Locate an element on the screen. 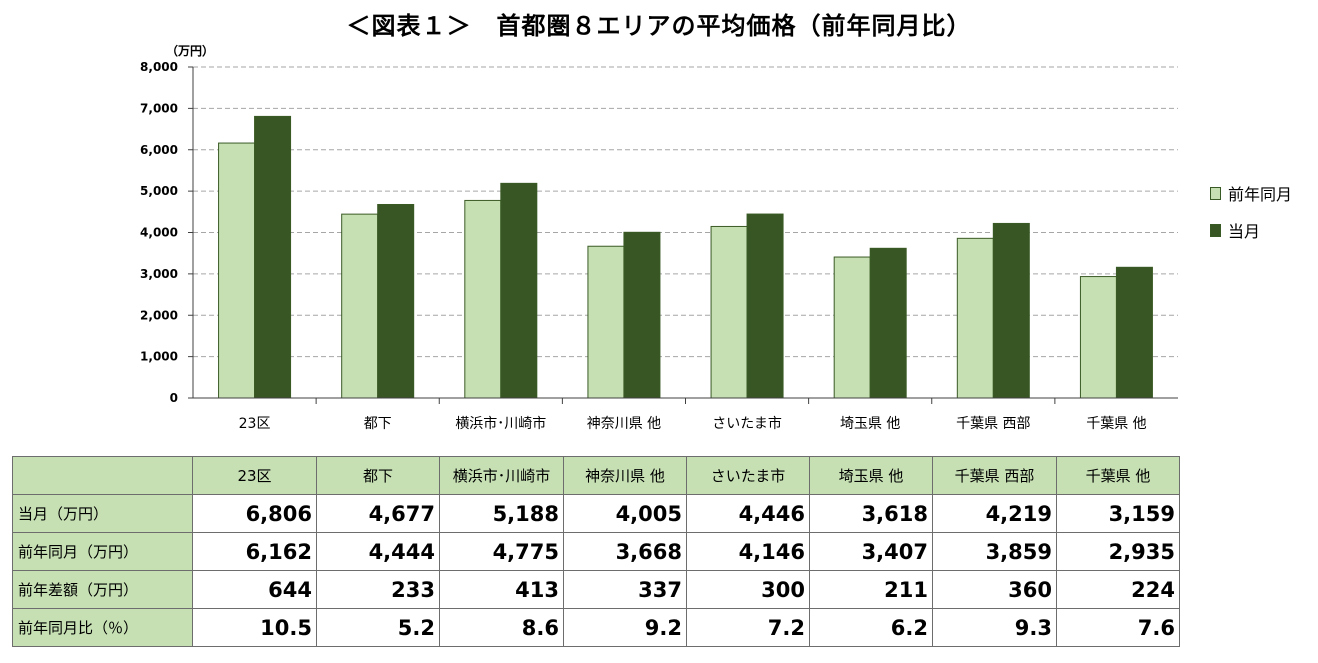 The image size is (1318, 663). table-row: 前年差額（万円） 644 233 413 337 300 211 360 224 is located at coordinates (596, 589).